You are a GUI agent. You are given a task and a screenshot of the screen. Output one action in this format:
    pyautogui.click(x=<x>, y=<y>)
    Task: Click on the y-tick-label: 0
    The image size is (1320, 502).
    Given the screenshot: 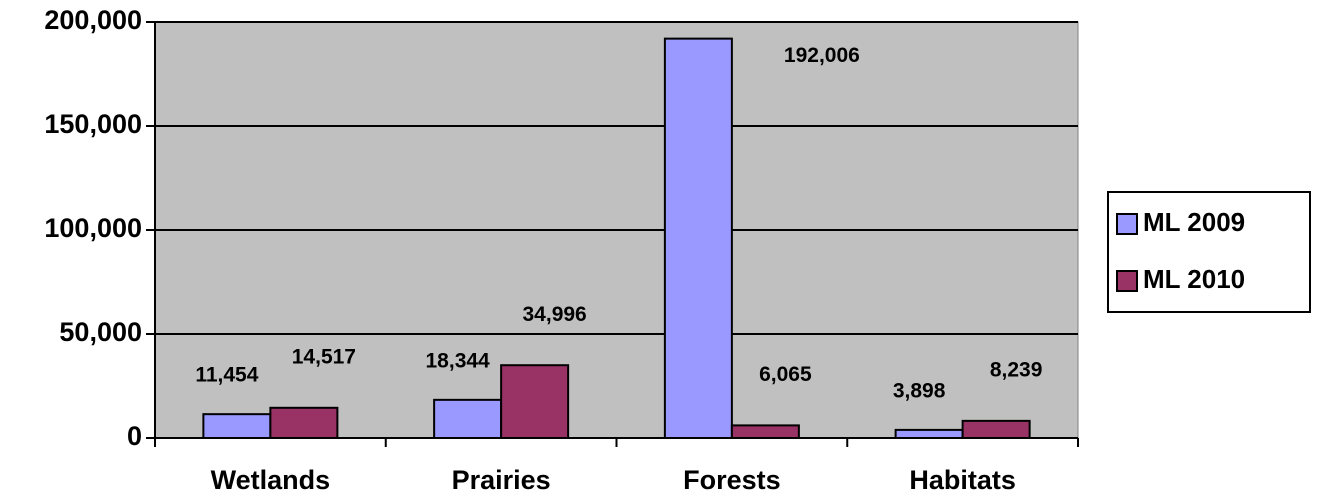 What is the action you would take?
    pyautogui.click(x=134, y=436)
    